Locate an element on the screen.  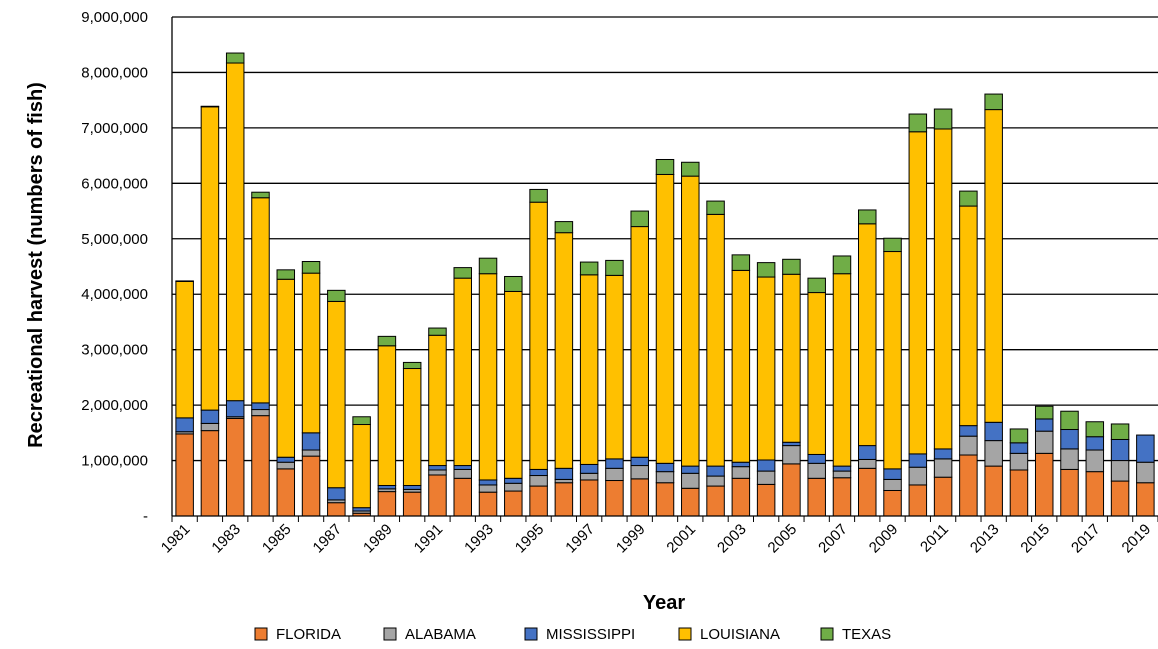
bar-florida-1985 is located at coordinates (286, 492).